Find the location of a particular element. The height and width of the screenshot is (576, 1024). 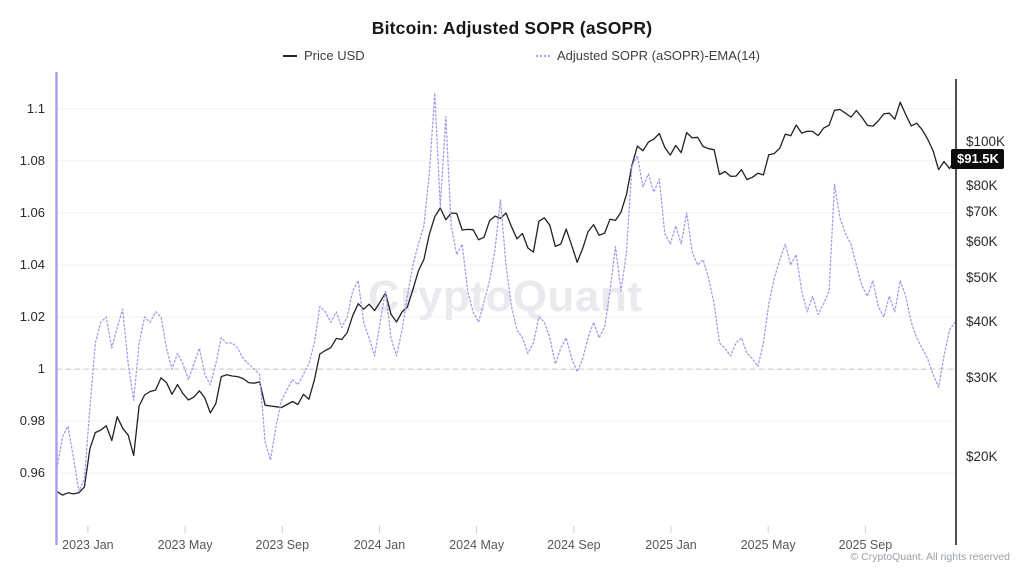

right-axis-tick-label: $30K is located at coordinates (982, 377).